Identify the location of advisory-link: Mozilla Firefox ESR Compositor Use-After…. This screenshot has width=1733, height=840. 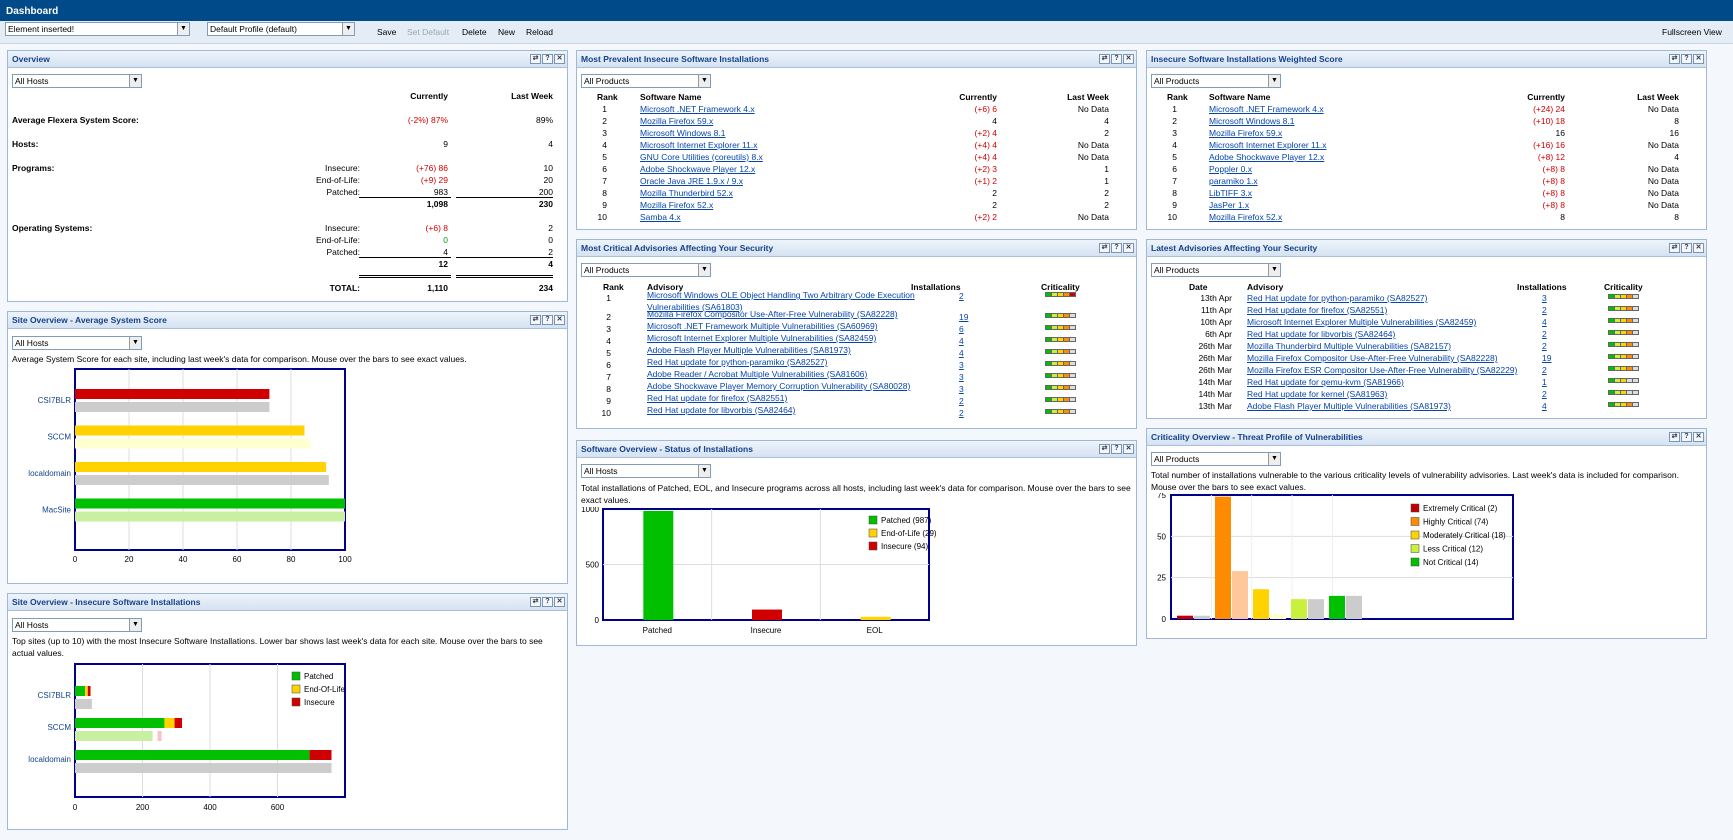
(1382, 370).